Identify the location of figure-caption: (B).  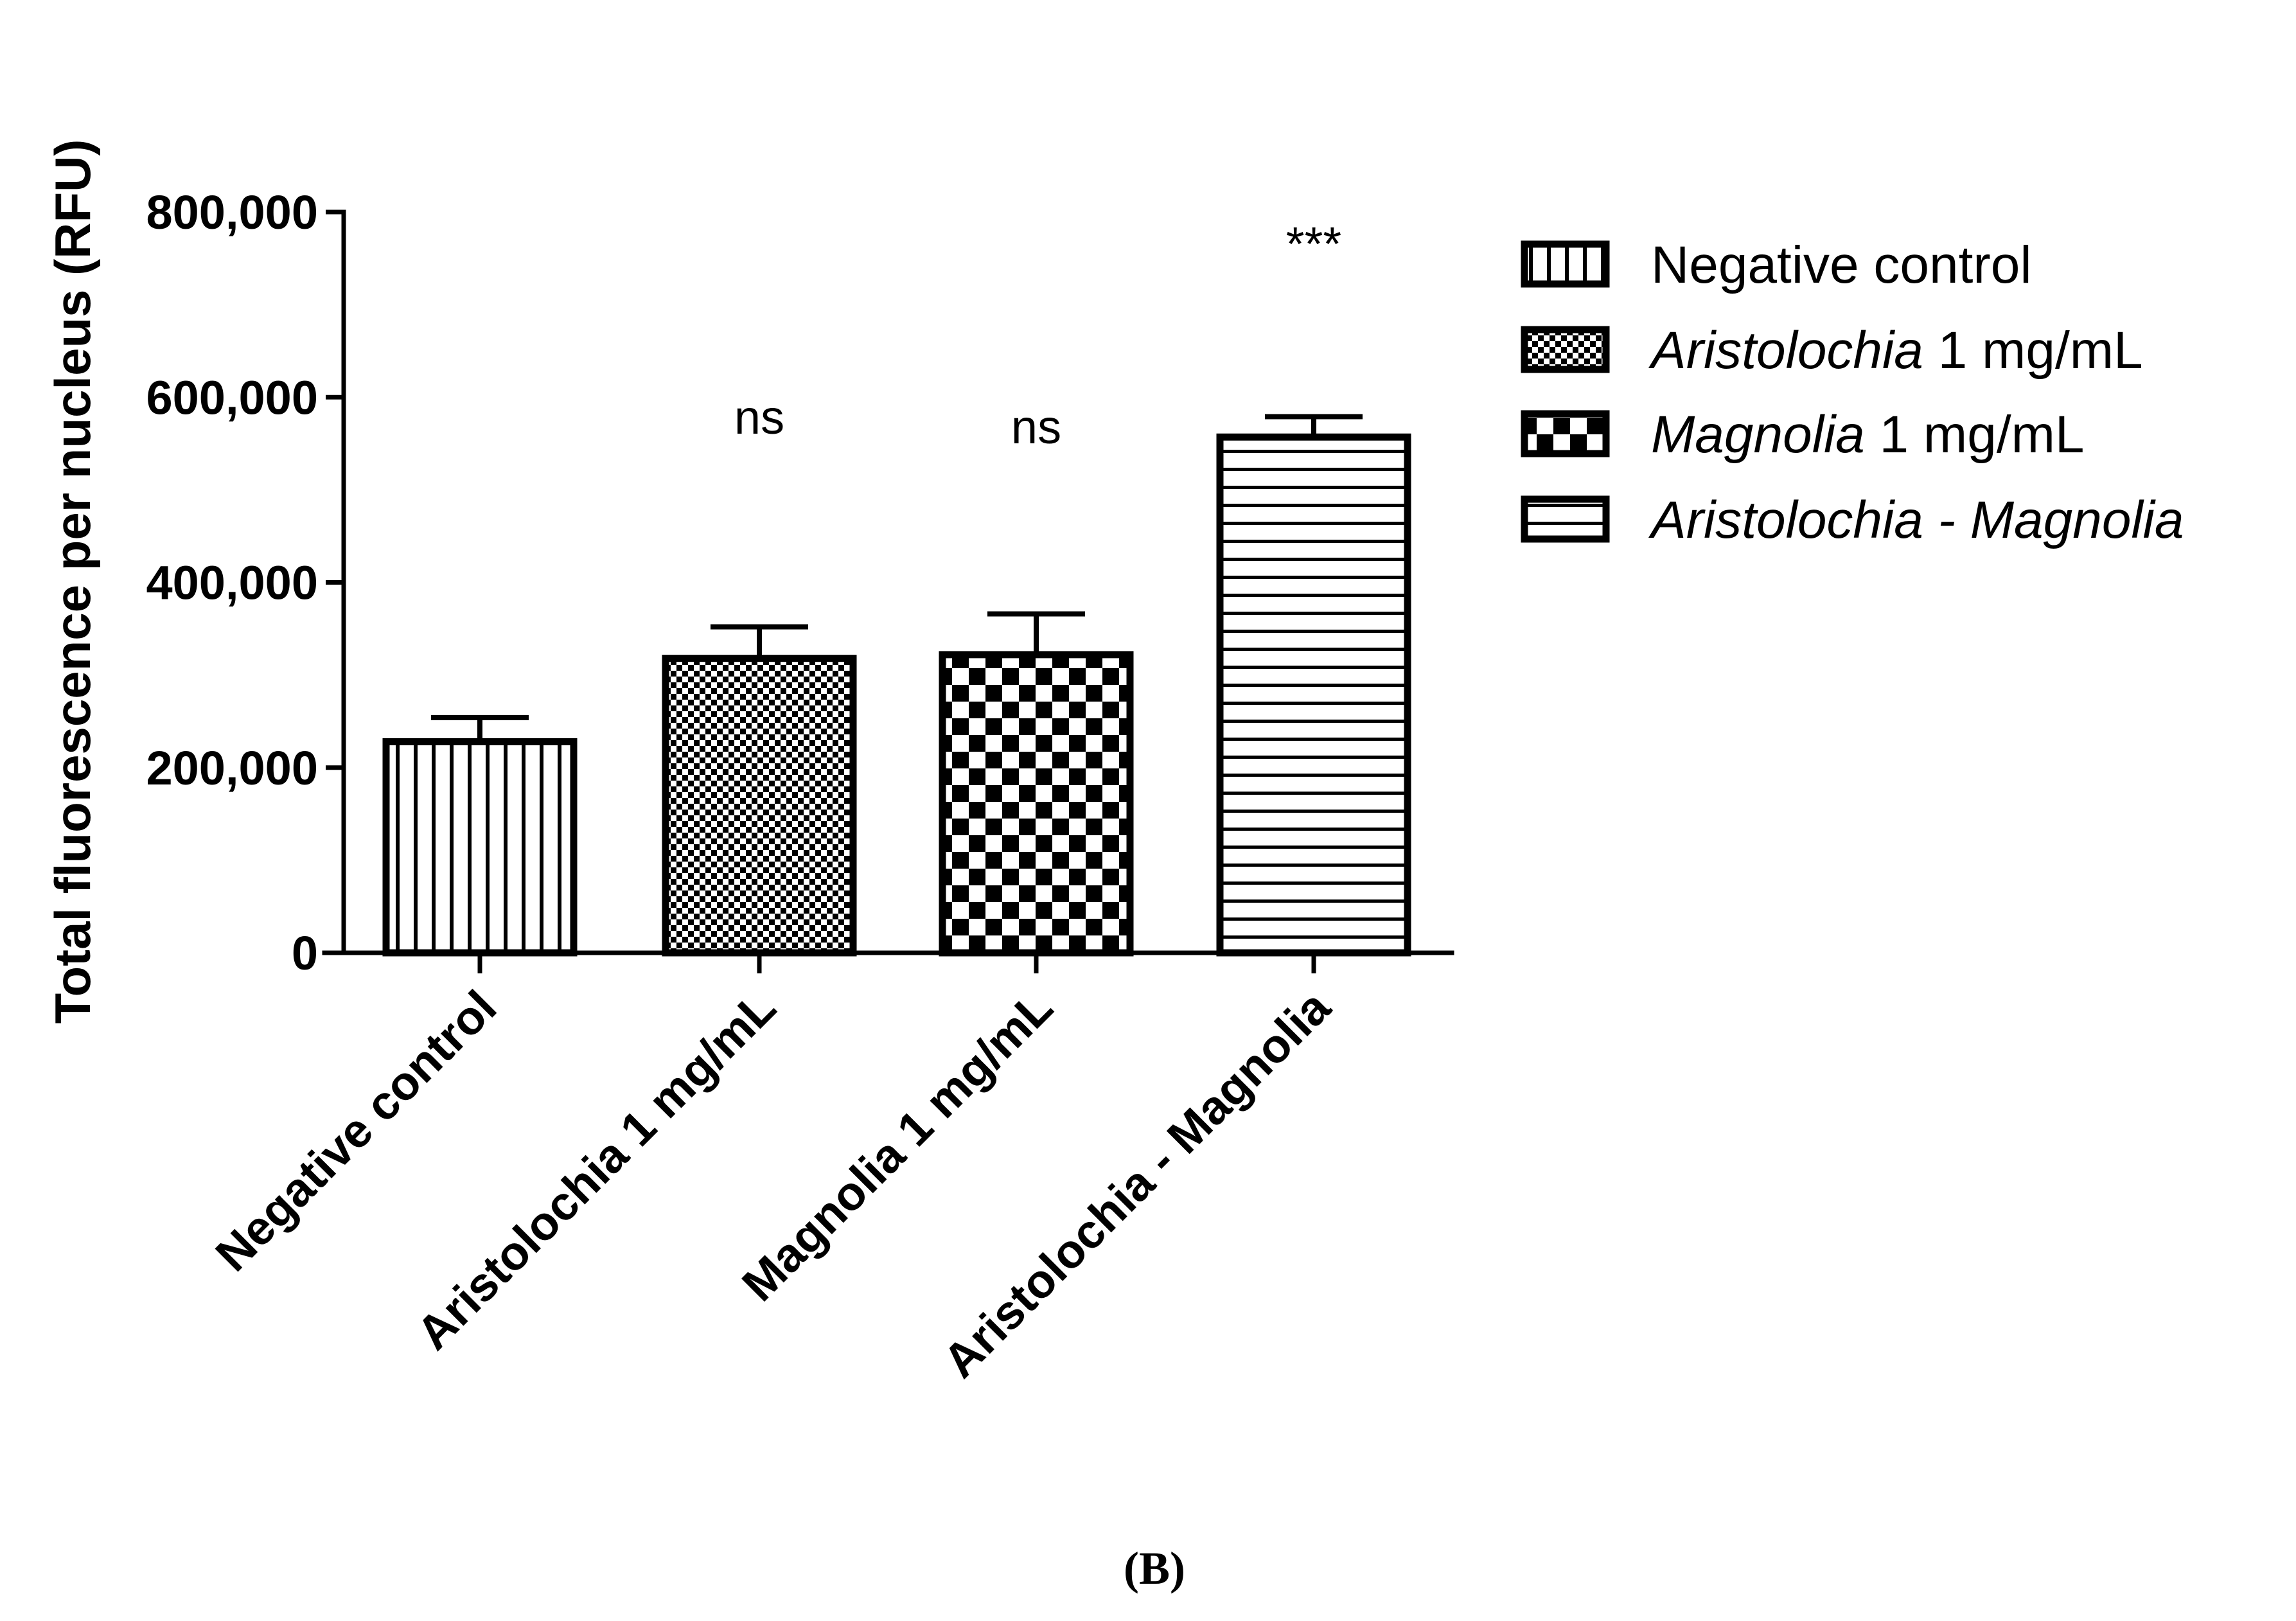
(1154, 1568).